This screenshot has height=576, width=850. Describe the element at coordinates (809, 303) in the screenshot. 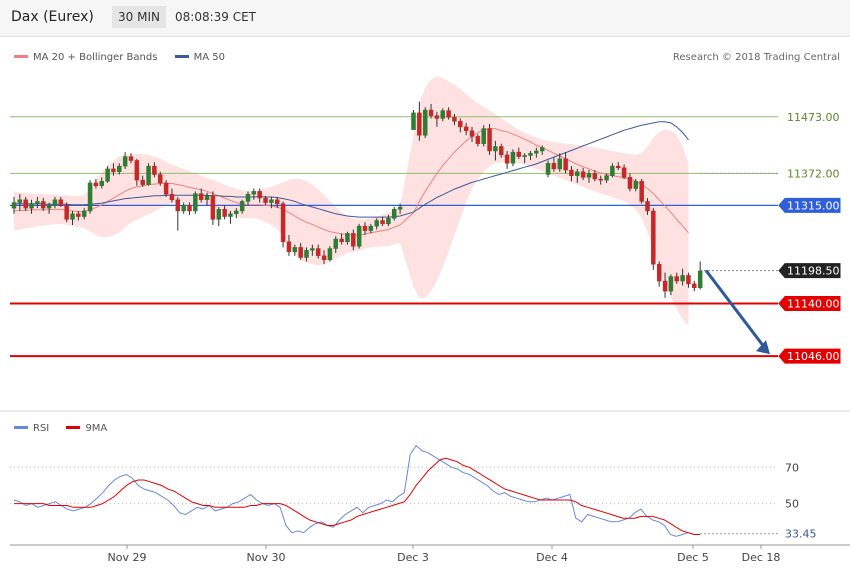

I see `level-label-red: 11140.00` at that location.